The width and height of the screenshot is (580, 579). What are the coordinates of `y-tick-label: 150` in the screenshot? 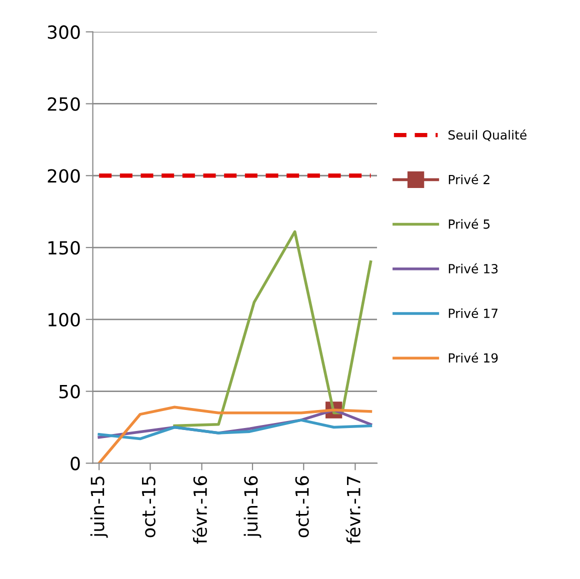 It's located at (64, 247).